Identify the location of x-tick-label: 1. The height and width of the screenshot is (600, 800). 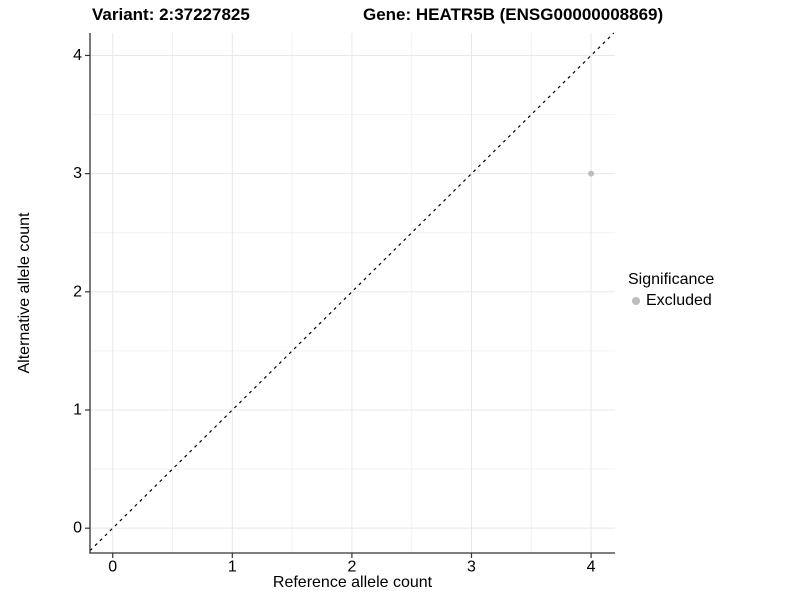
(232, 567).